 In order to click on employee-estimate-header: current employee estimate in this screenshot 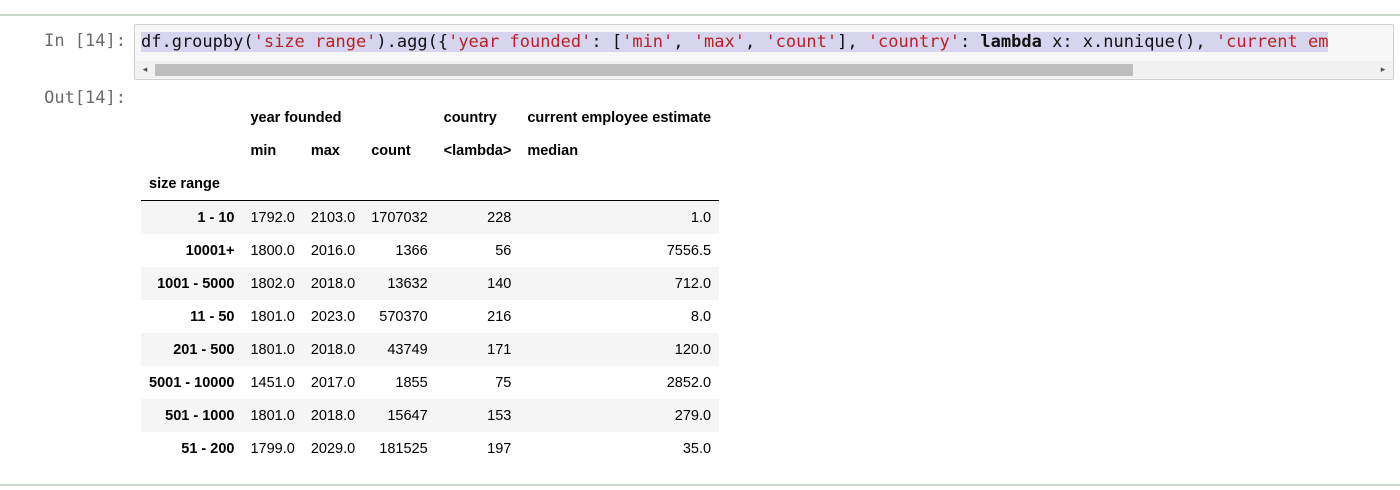, I will do `click(619, 117)`.